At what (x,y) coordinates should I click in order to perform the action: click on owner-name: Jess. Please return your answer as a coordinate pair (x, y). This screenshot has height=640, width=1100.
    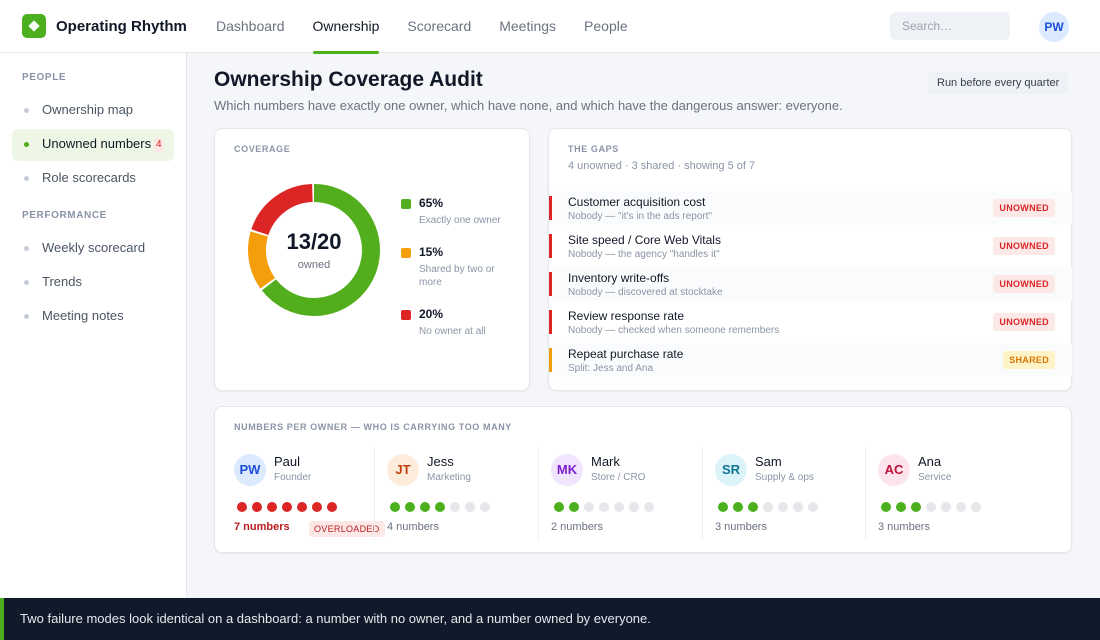
    Looking at the image, I should click on (440, 461).